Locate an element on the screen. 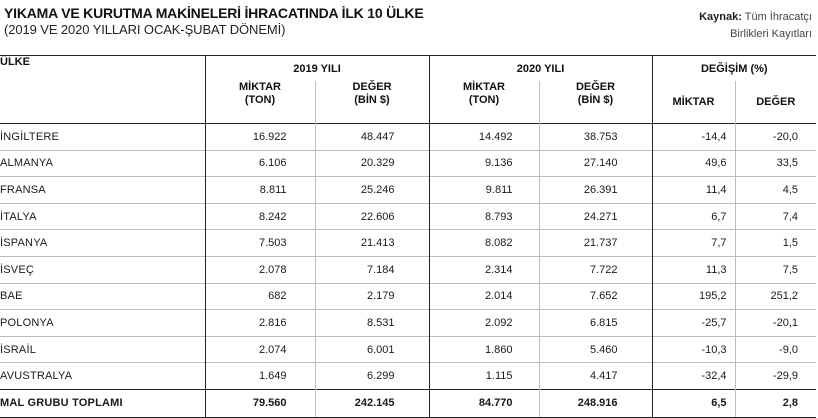 This screenshot has width=818, height=418. value-cell-v2020: 24.271 is located at coordinates (595, 216).